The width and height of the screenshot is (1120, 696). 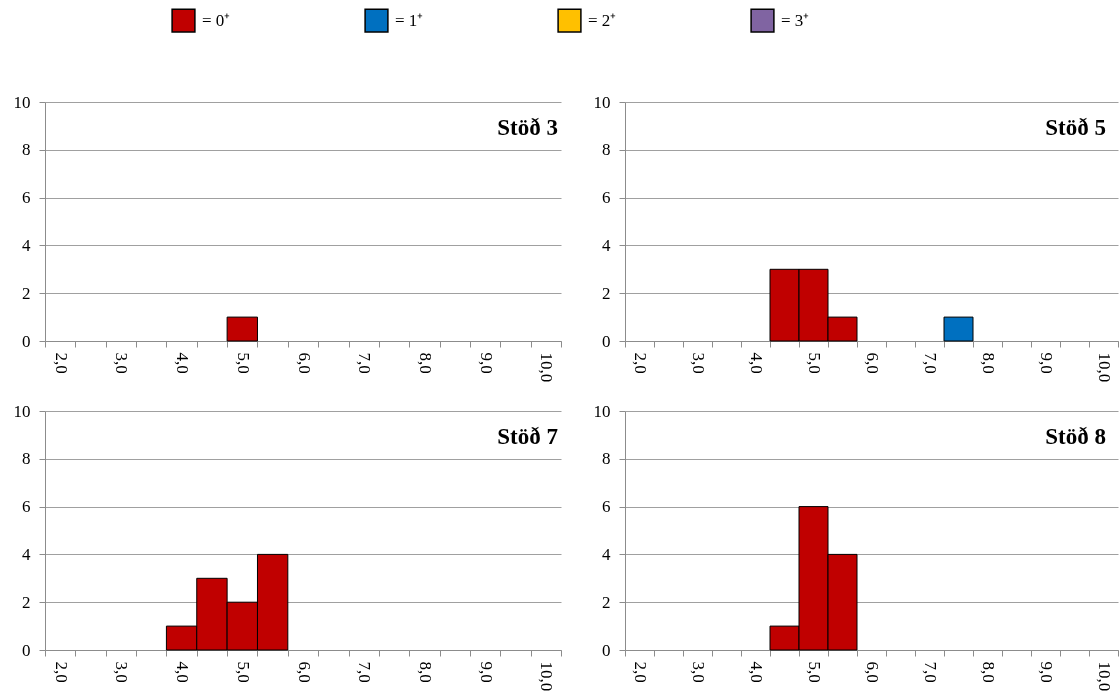 What do you see at coordinates (527, 436) in the screenshot?
I see `text: Stöð 7` at bounding box center [527, 436].